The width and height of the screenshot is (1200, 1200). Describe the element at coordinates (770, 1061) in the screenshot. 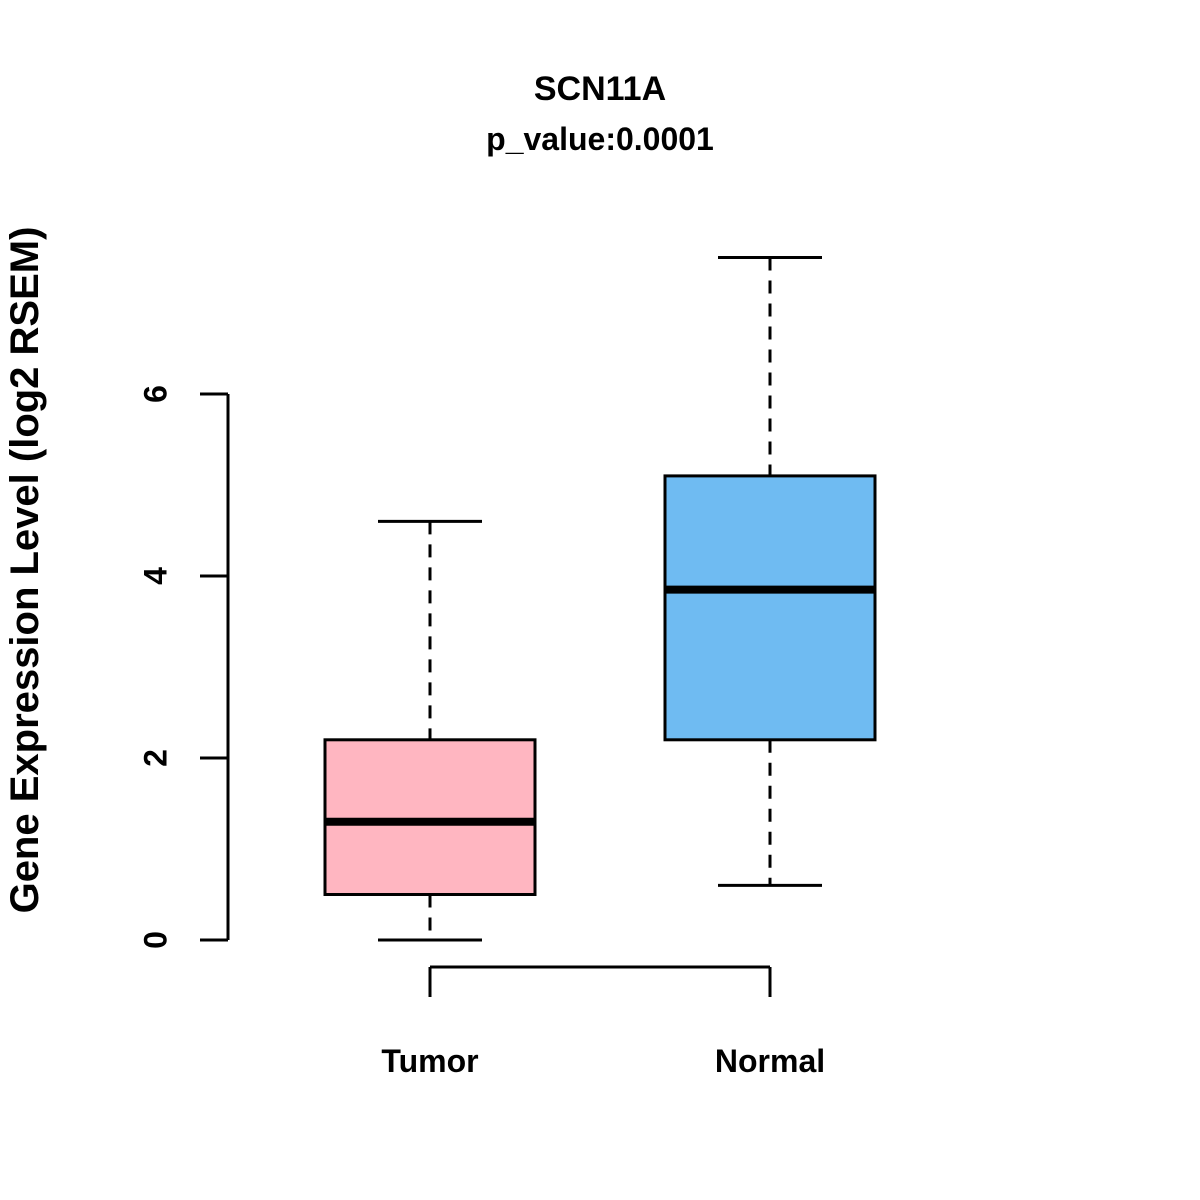

I see `x-category-label-normal: Normal` at that location.